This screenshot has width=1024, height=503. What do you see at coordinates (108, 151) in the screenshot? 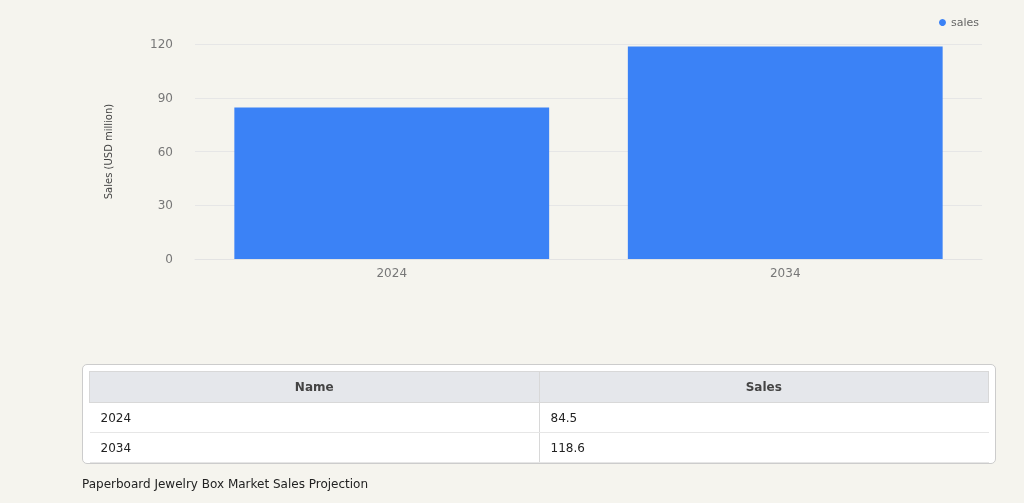
I see `y-axis-title: Sales (USD million)` at bounding box center [108, 151].